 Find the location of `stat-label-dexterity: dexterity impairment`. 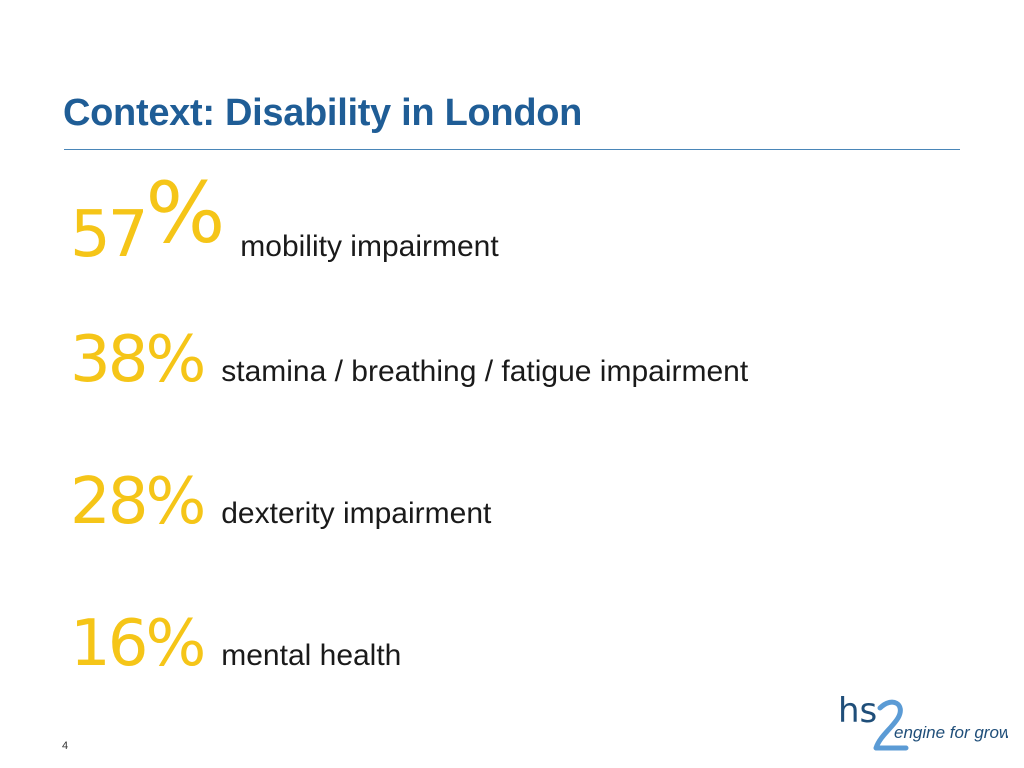

stat-label-dexterity: dexterity impairment is located at coordinates (356, 513).